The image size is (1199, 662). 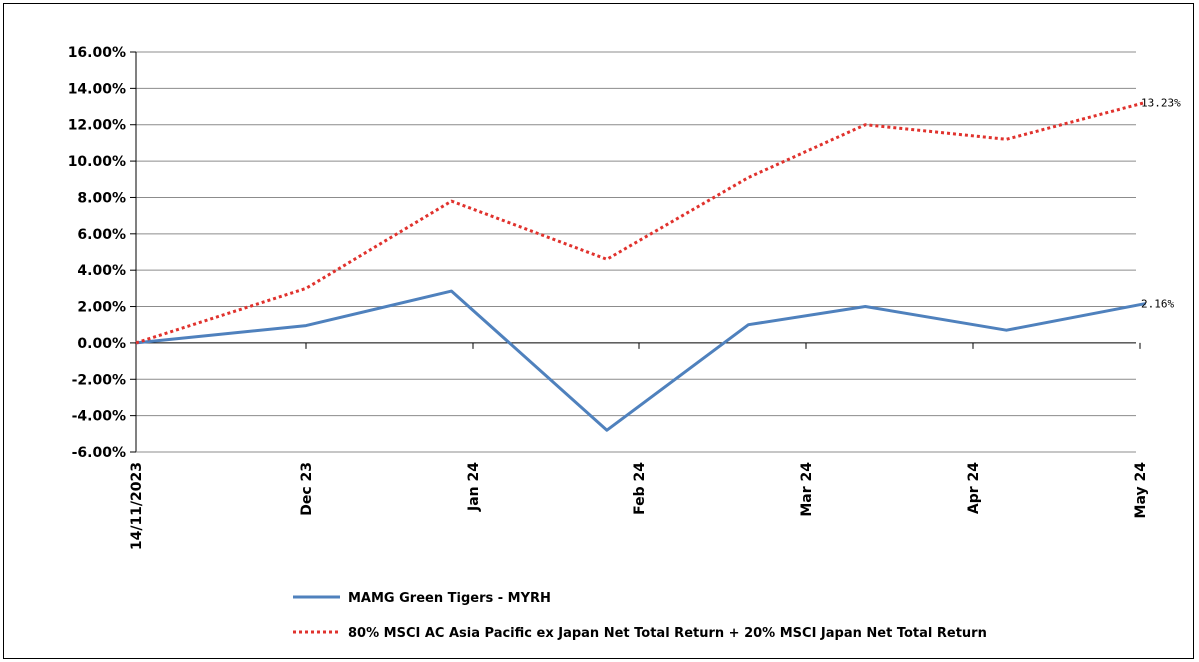 What do you see at coordinates (97, 89) in the screenshot?
I see `y-tick-label: 14.00%` at bounding box center [97, 89].